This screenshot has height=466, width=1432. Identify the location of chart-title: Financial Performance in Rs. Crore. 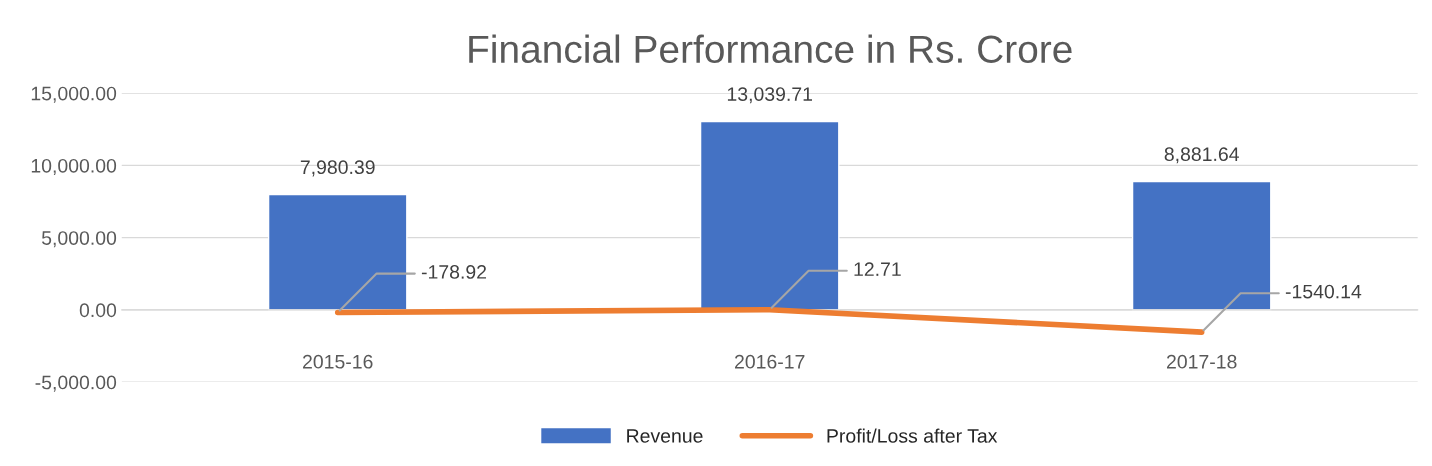
(770, 49).